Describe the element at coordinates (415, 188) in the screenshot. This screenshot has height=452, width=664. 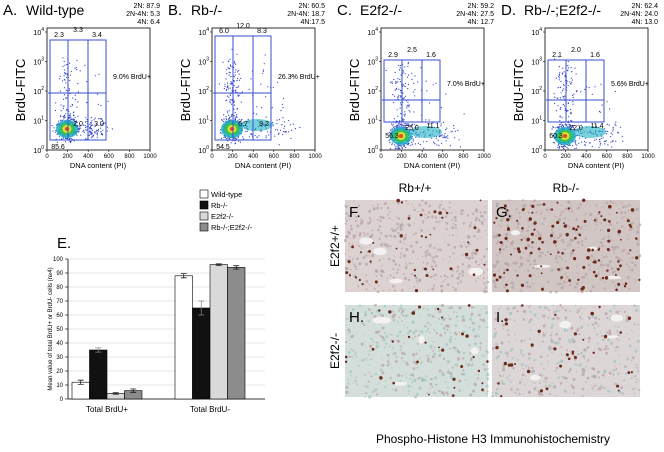
I see `column-label: Rb+/+` at that location.